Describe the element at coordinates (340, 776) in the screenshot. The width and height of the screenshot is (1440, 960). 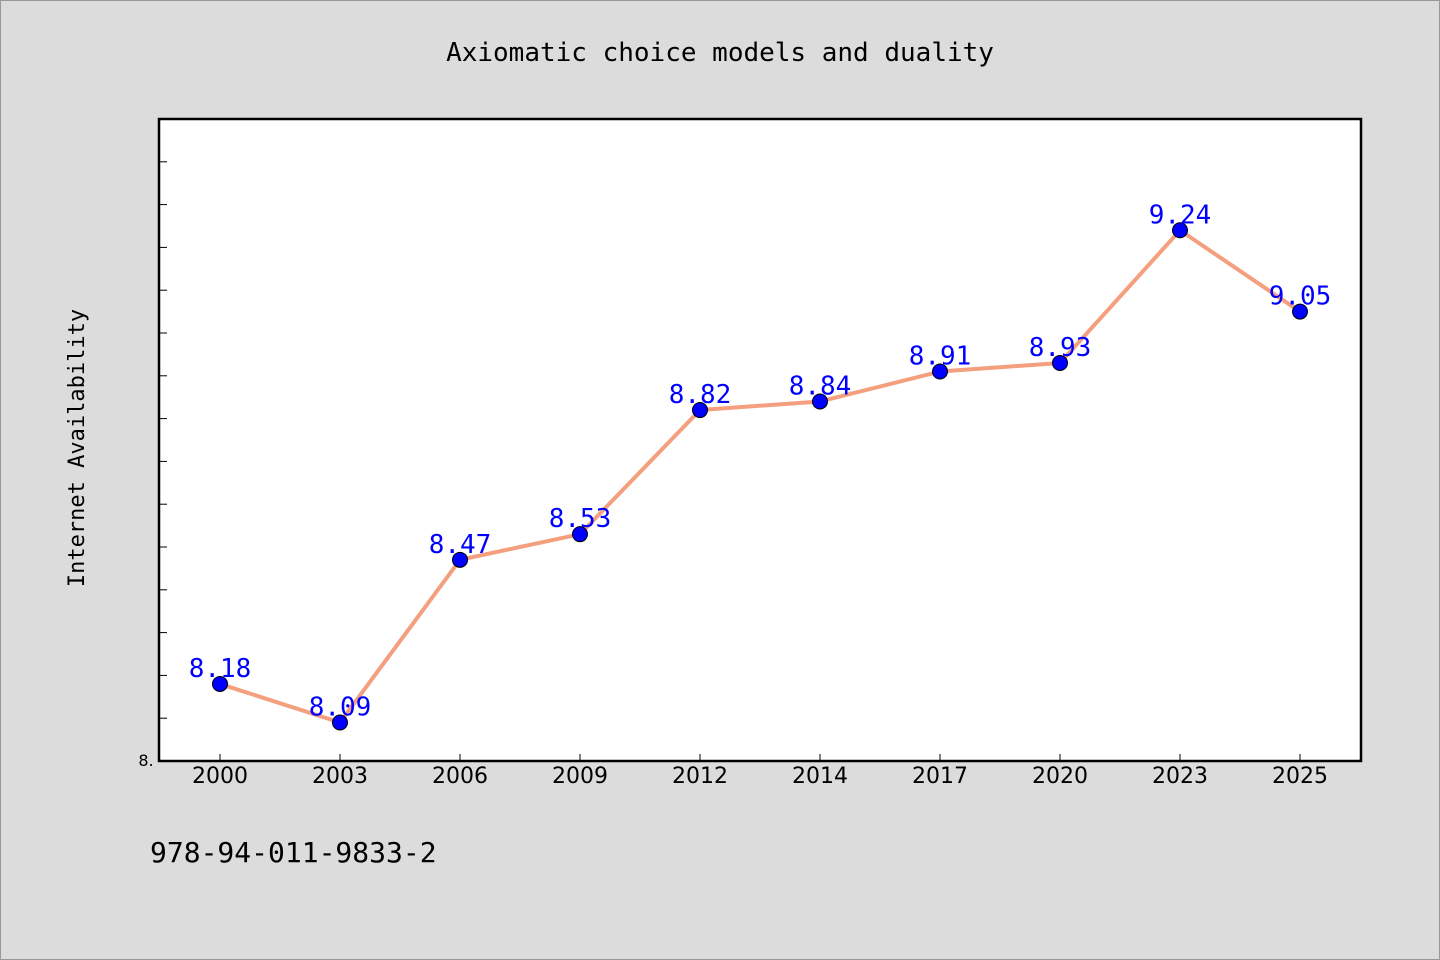
I see `x-tick-label: 2003` at that location.